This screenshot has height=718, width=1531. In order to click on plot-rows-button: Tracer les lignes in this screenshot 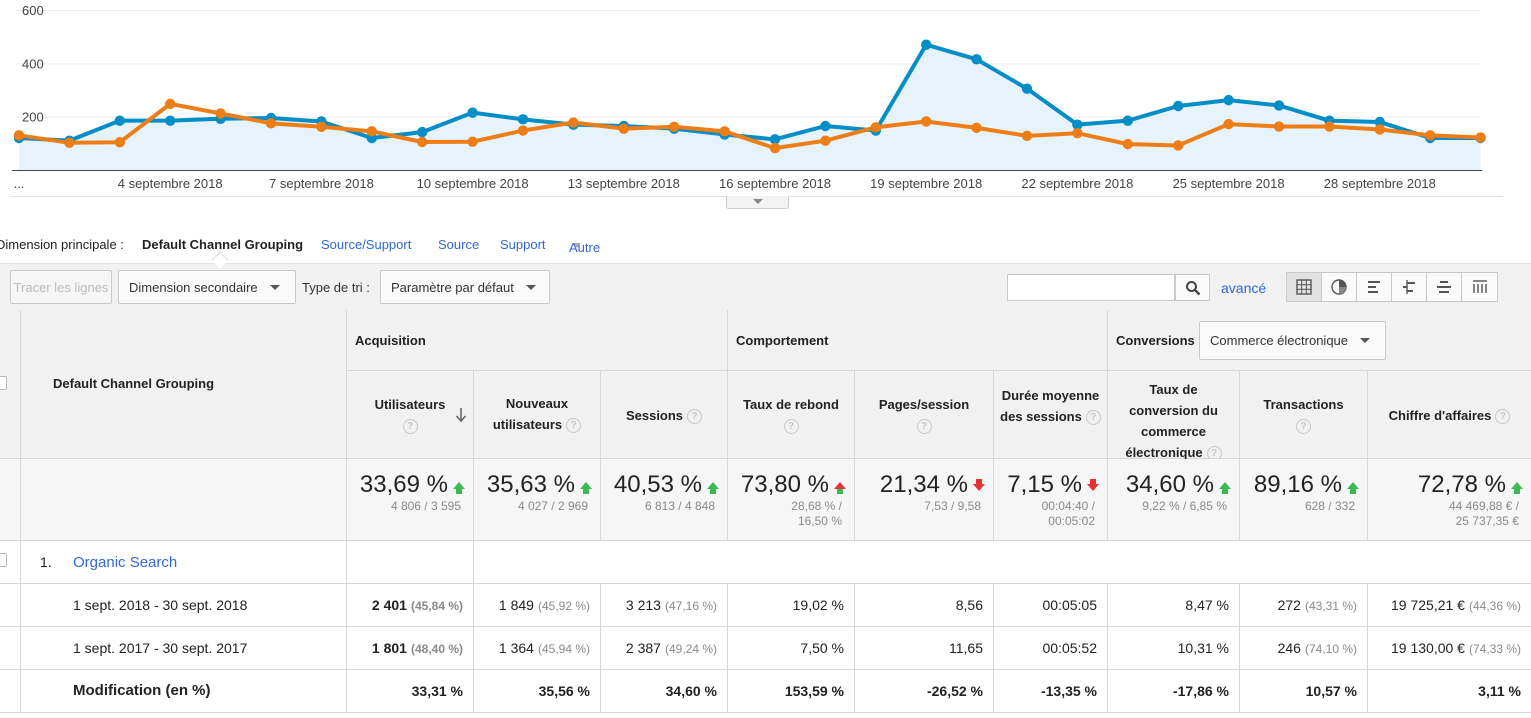, I will do `click(61, 287)`.